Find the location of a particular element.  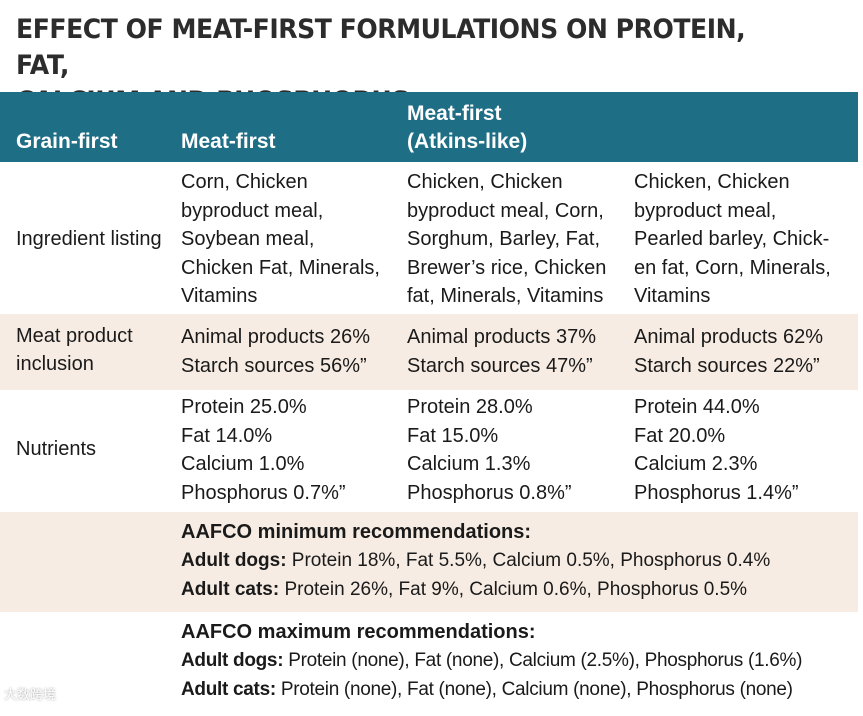

aafco-min-heading: AAFCO minimum recommendations: is located at coordinates (356, 532).